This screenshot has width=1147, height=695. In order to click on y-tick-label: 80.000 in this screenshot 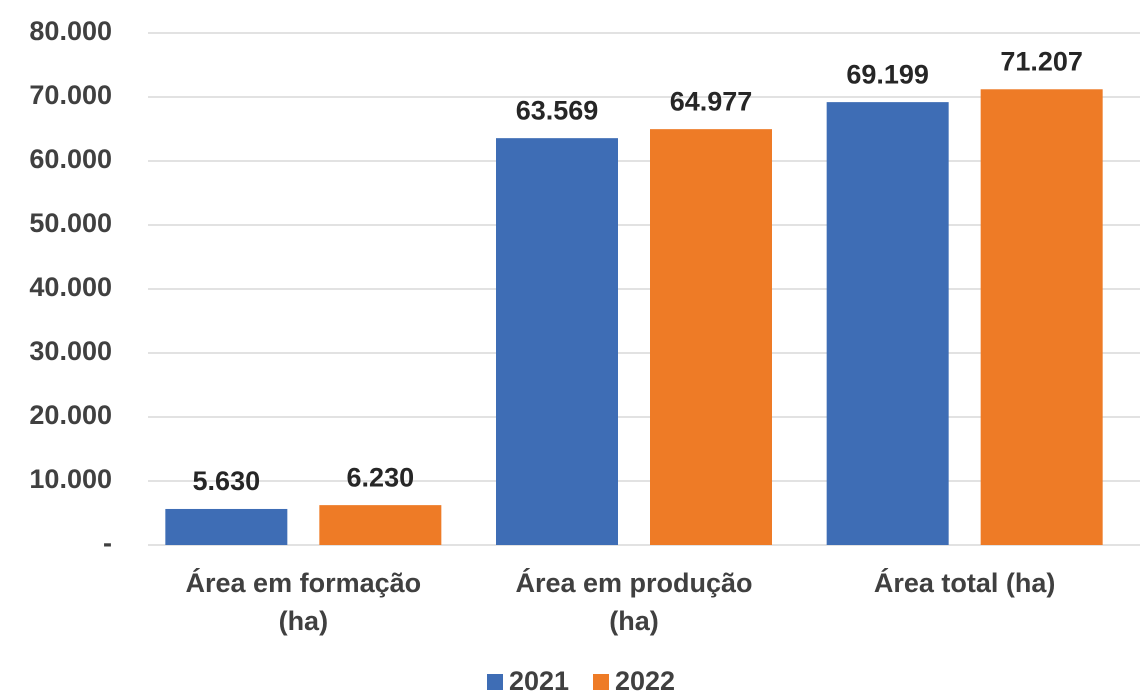, I will do `click(70, 31)`.